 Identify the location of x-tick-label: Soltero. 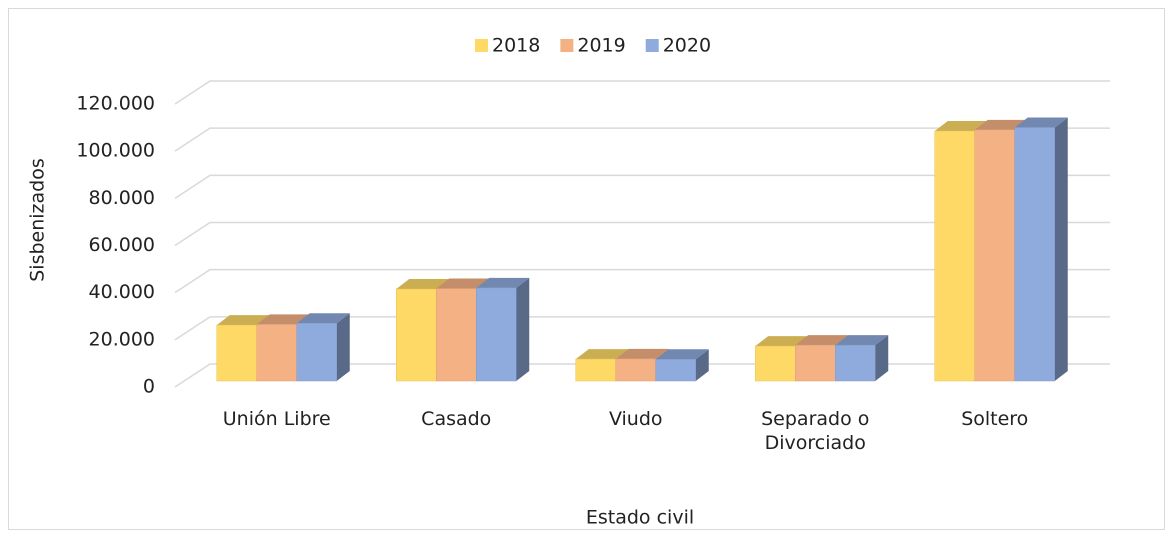
(995, 419).